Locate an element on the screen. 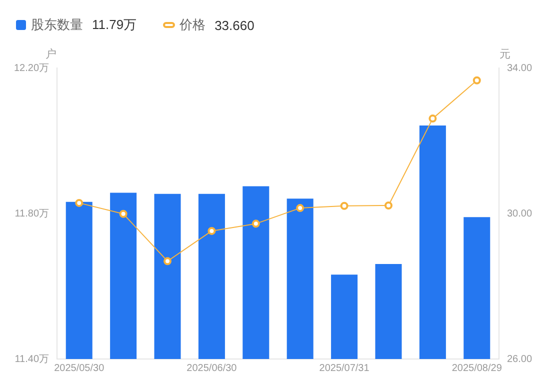  y-tick-label: 11.80万 is located at coordinates (32, 214).